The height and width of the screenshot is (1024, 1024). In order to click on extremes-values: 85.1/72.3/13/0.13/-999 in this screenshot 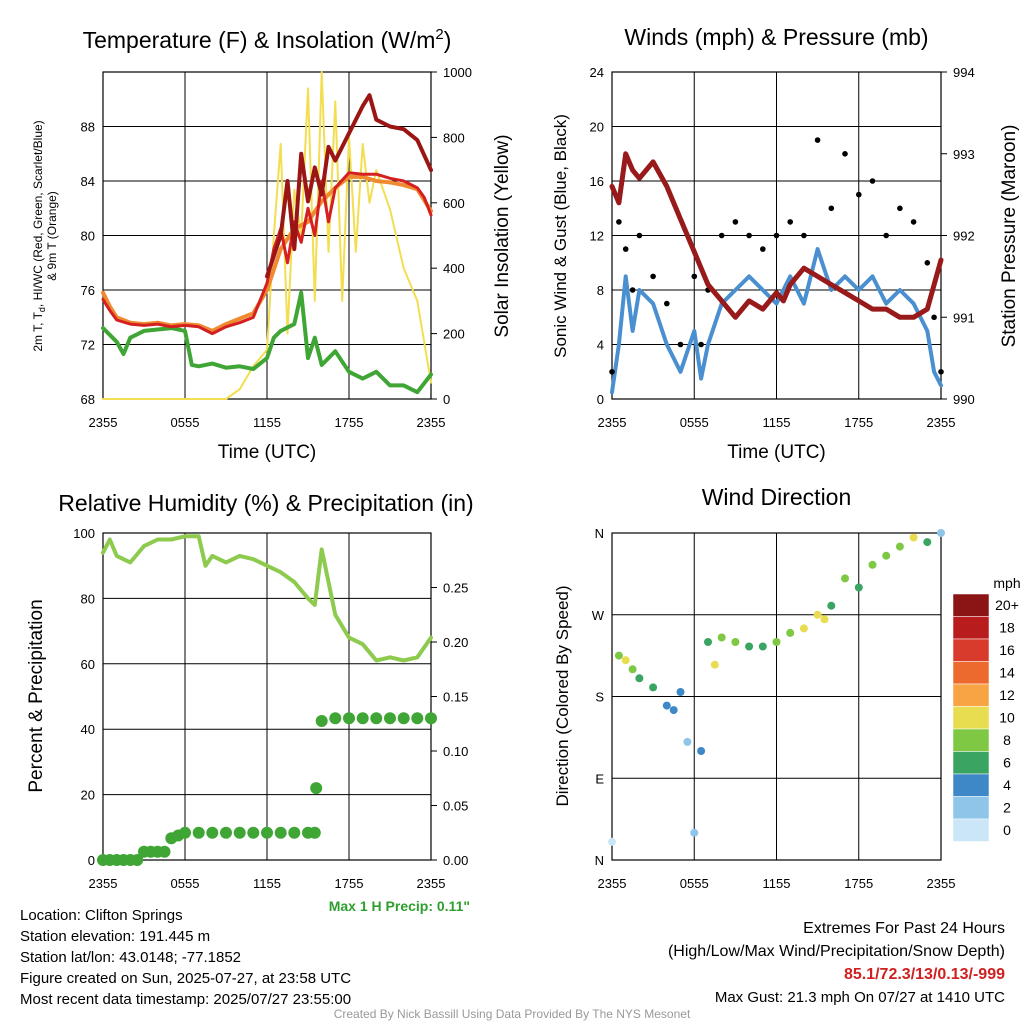, I will do `click(924, 974)`.